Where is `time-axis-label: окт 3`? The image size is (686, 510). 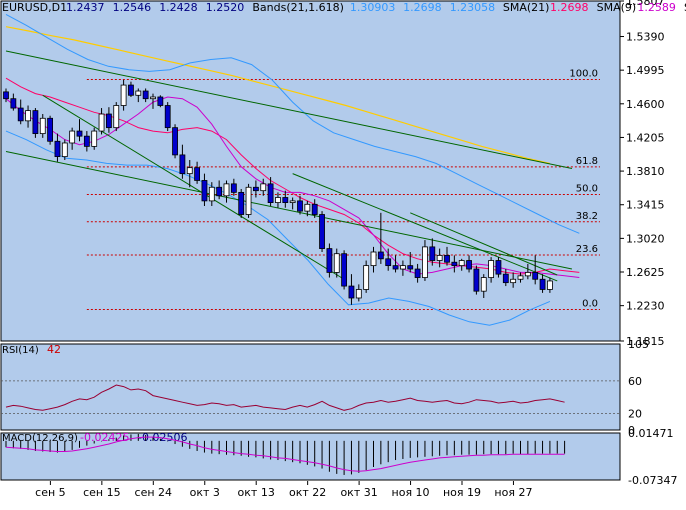
time-axis-label: окт 3 is located at coordinates (205, 492).